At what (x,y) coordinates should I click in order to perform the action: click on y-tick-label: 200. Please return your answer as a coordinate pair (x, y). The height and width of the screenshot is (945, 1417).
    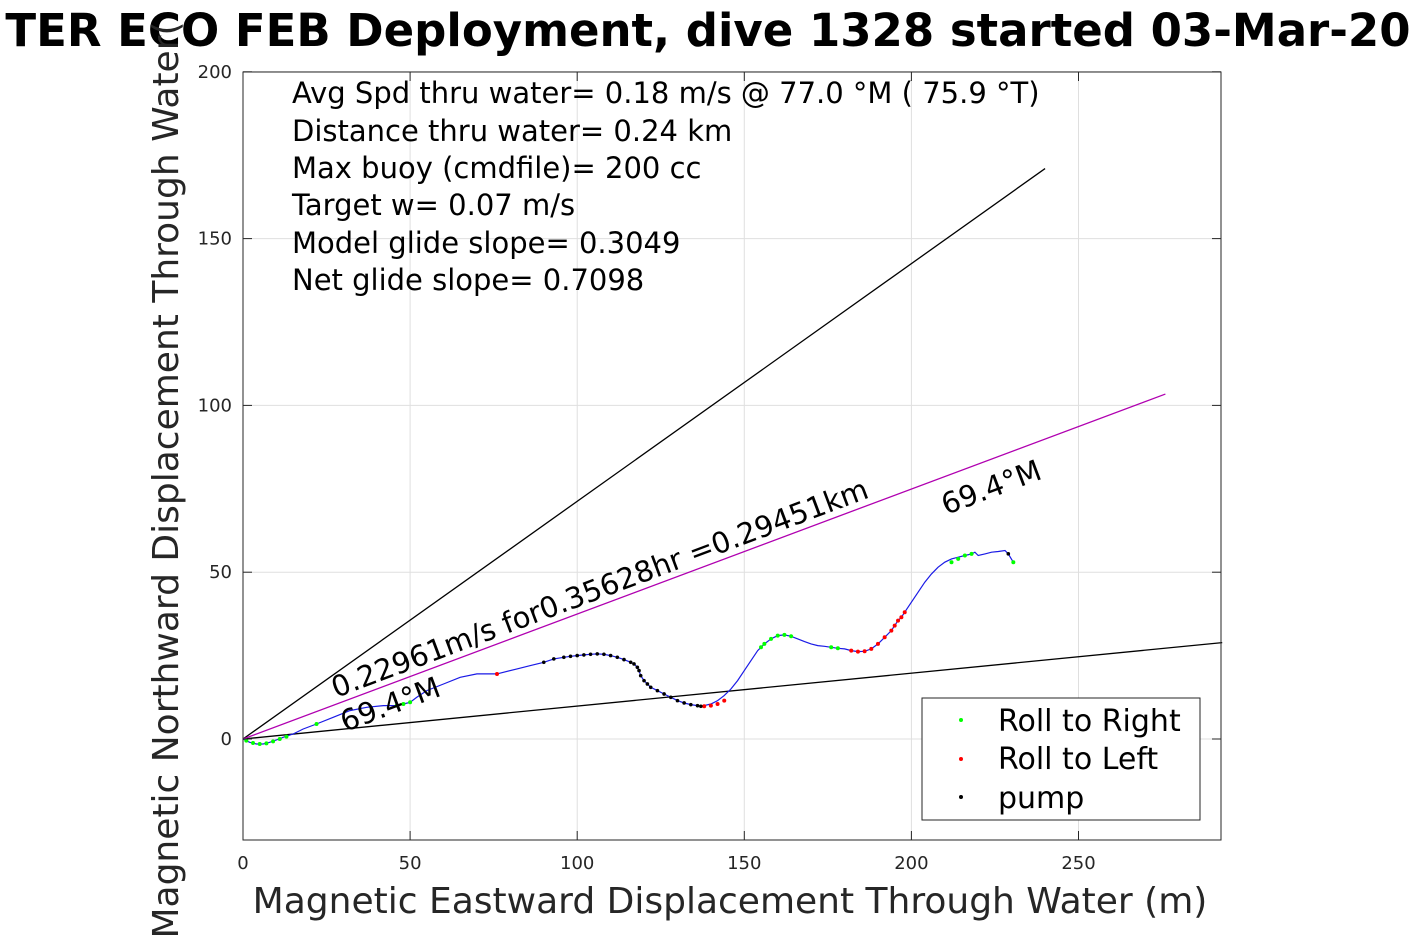
    Looking at the image, I should click on (215, 72).